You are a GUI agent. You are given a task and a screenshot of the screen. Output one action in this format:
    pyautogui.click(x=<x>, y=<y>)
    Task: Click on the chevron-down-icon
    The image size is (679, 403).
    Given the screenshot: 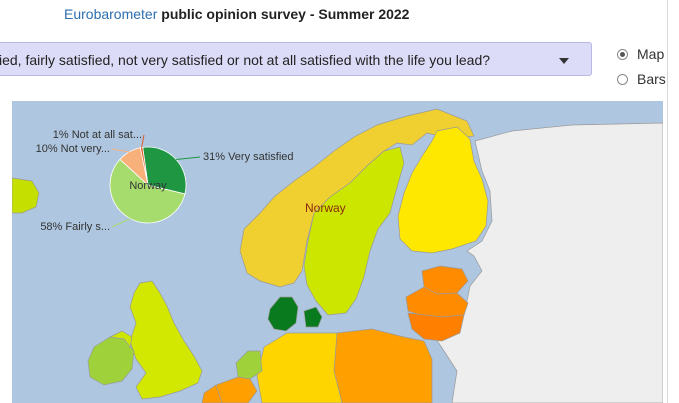 What is the action you would take?
    pyautogui.click(x=564, y=61)
    